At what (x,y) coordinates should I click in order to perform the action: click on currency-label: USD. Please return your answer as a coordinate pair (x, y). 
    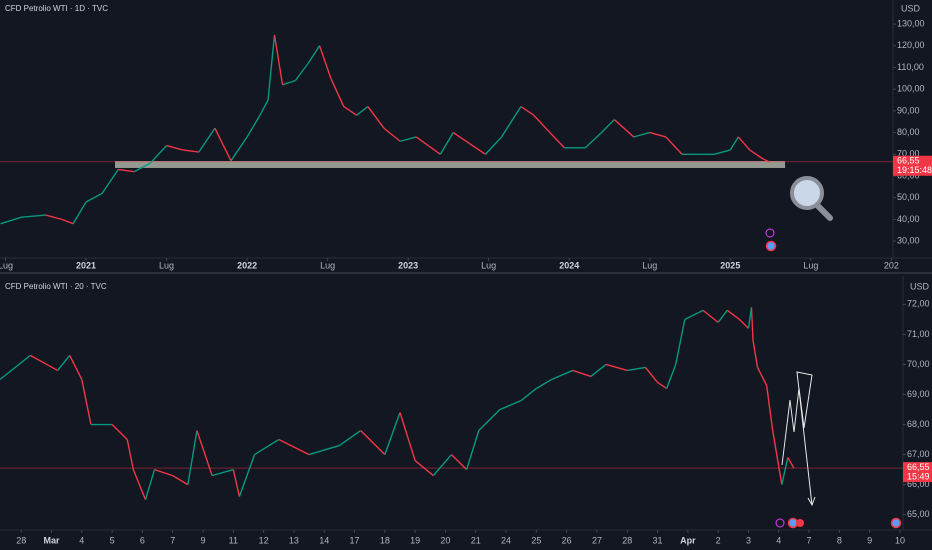
    Looking at the image, I should click on (911, 8).